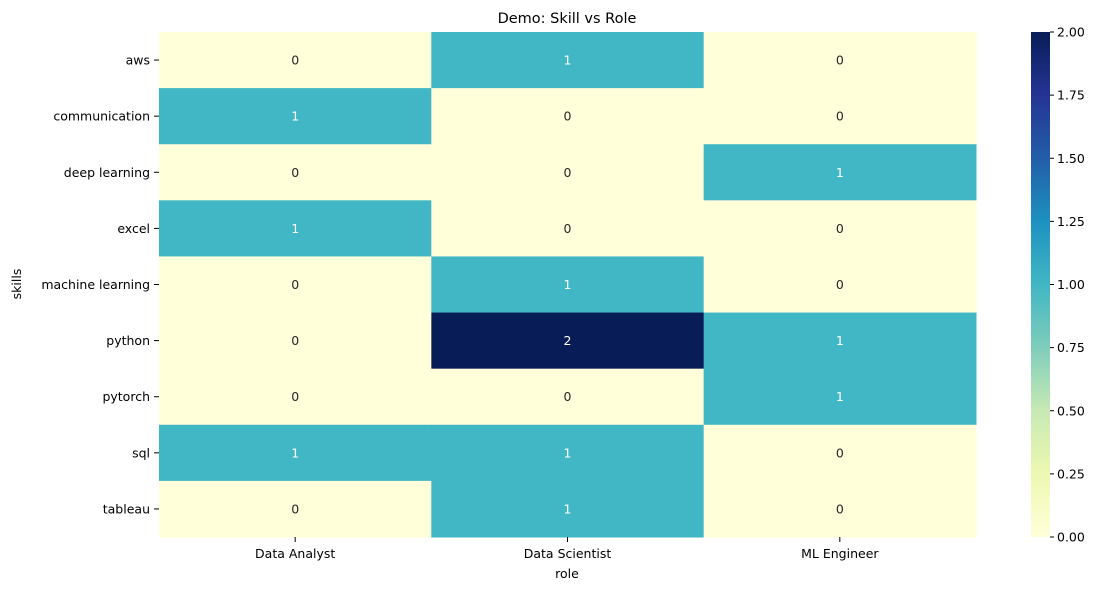  I want to click on colorbar, so click(1040, 284).